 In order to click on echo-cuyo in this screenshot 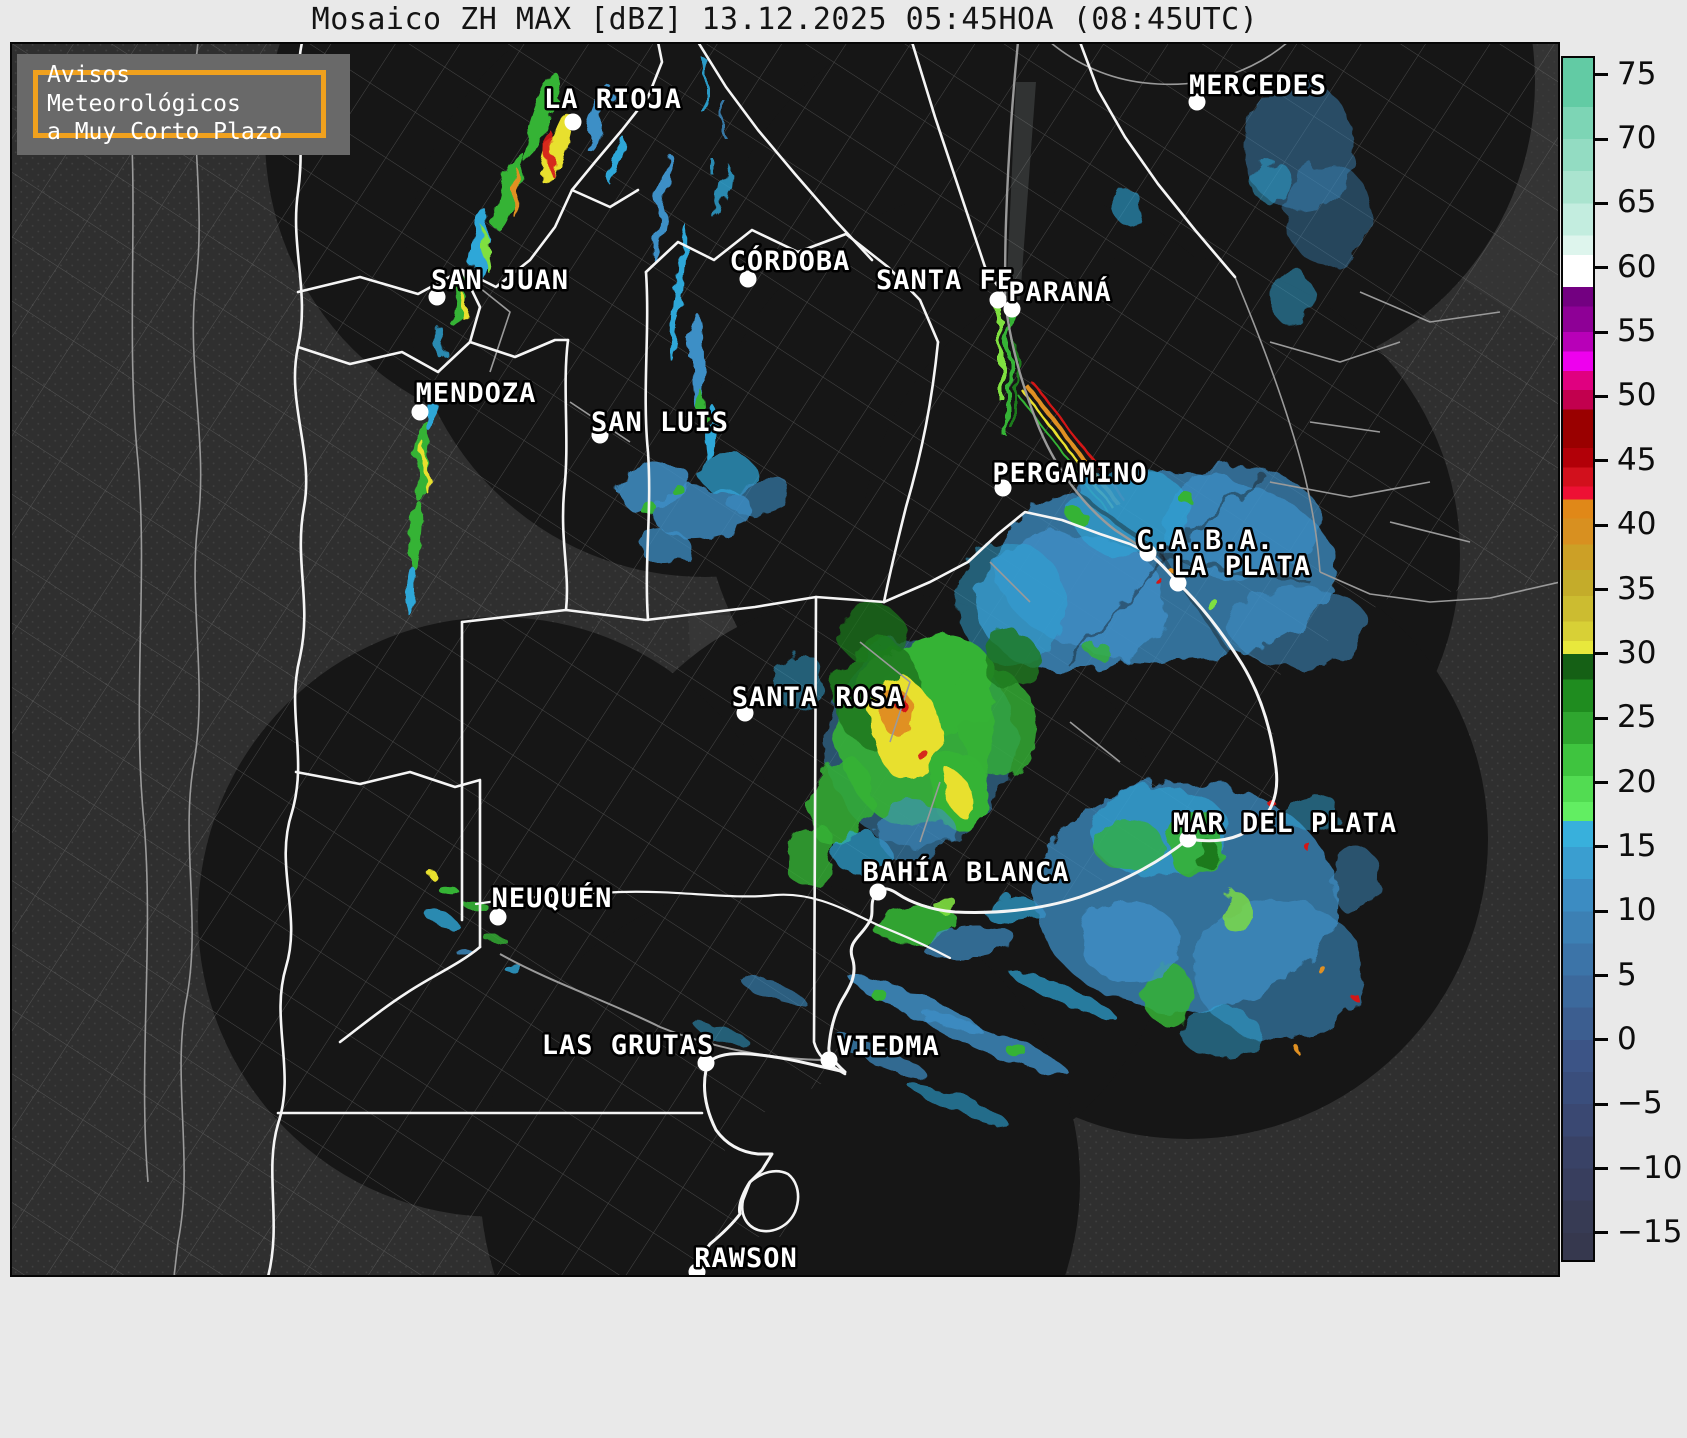, I will do `click(421, 505)`.